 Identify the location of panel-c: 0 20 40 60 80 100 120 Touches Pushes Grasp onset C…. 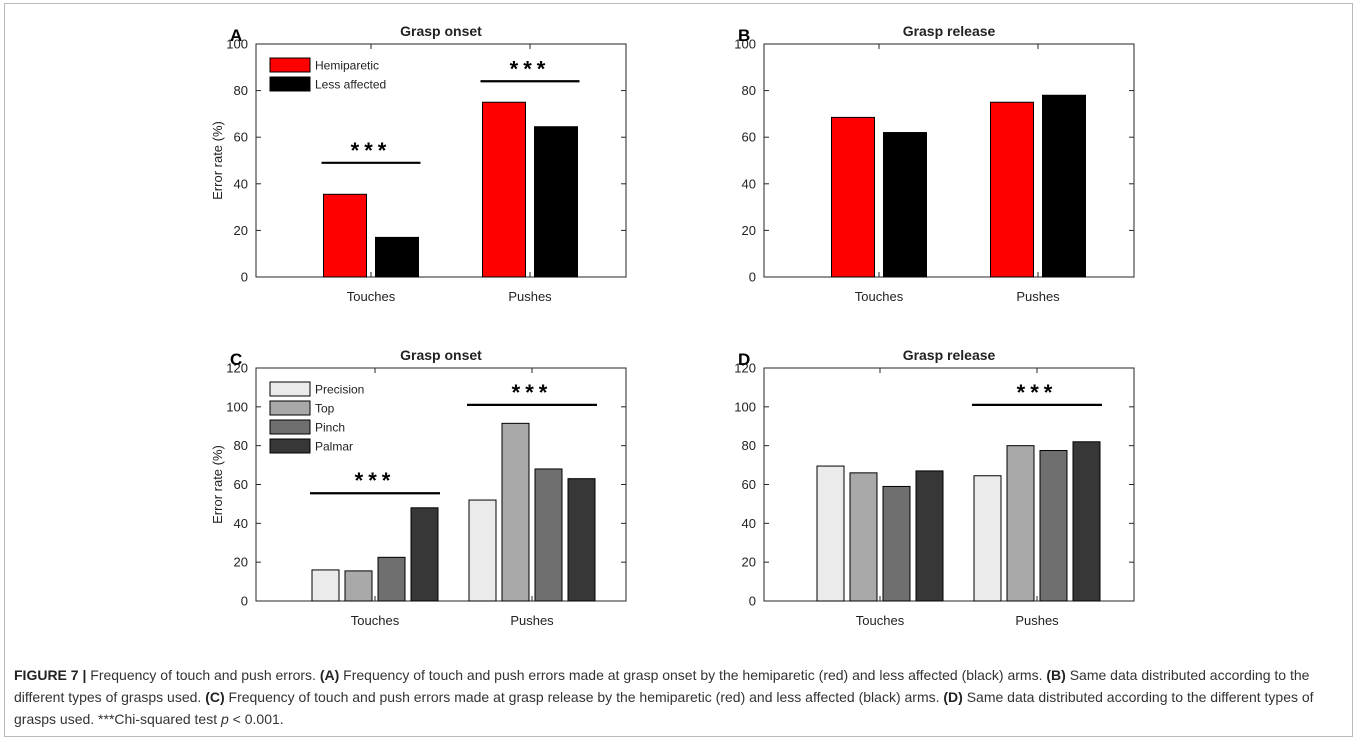
(418, 487).